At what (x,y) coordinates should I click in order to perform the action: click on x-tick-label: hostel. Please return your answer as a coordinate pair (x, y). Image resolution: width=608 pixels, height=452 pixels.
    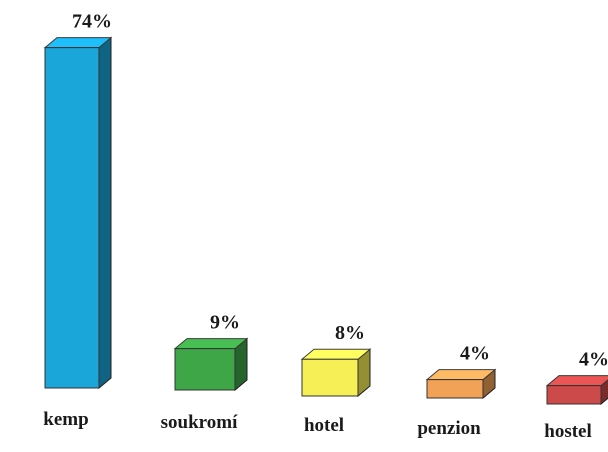
    Looking at the image, I should click on (568, 431).